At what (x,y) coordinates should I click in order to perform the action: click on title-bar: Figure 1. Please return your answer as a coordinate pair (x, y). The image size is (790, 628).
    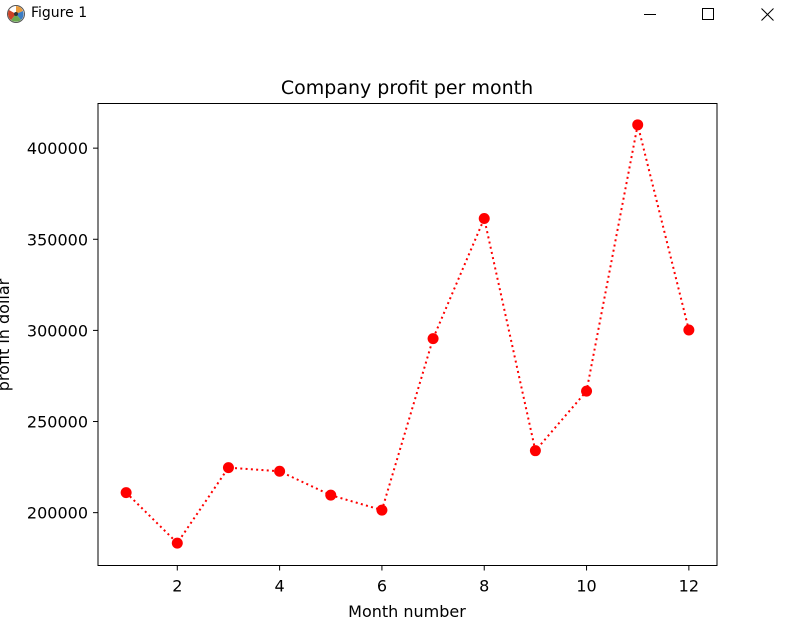
    Looking at the image, I should click on (395, 14).